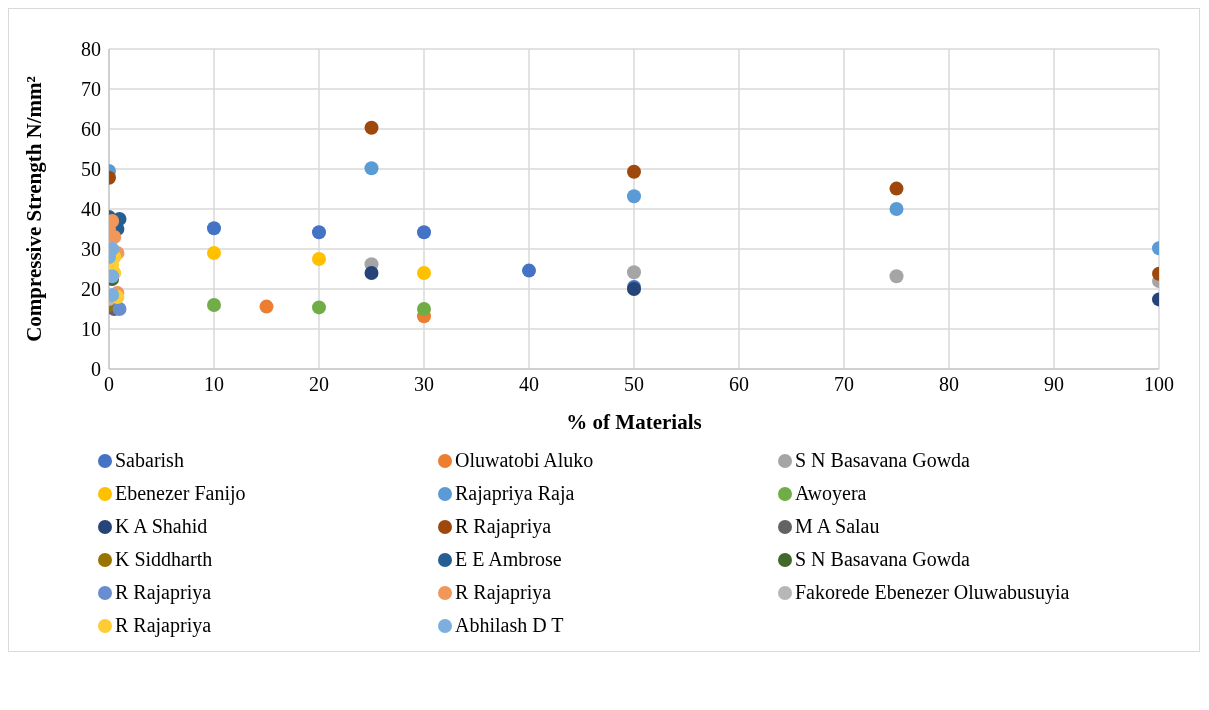  Describe the element at coordinates (844, 384) in the screenshot. I see `x-tick-label: 70` at that location.